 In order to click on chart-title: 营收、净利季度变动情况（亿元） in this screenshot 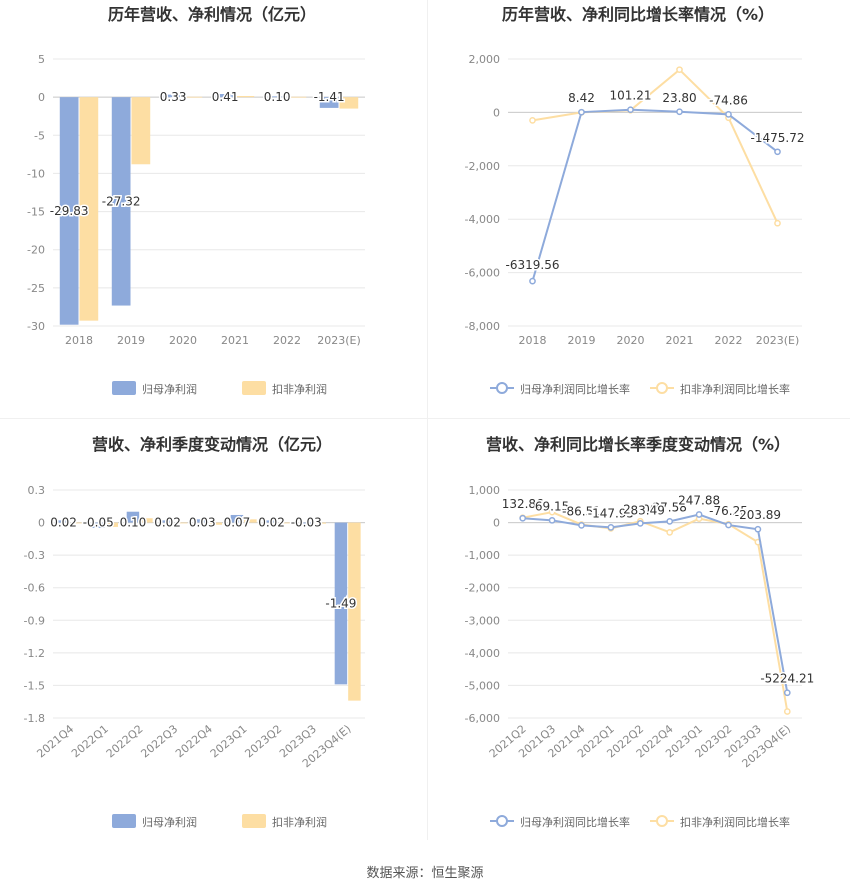, I will do `click(212, 444)`.